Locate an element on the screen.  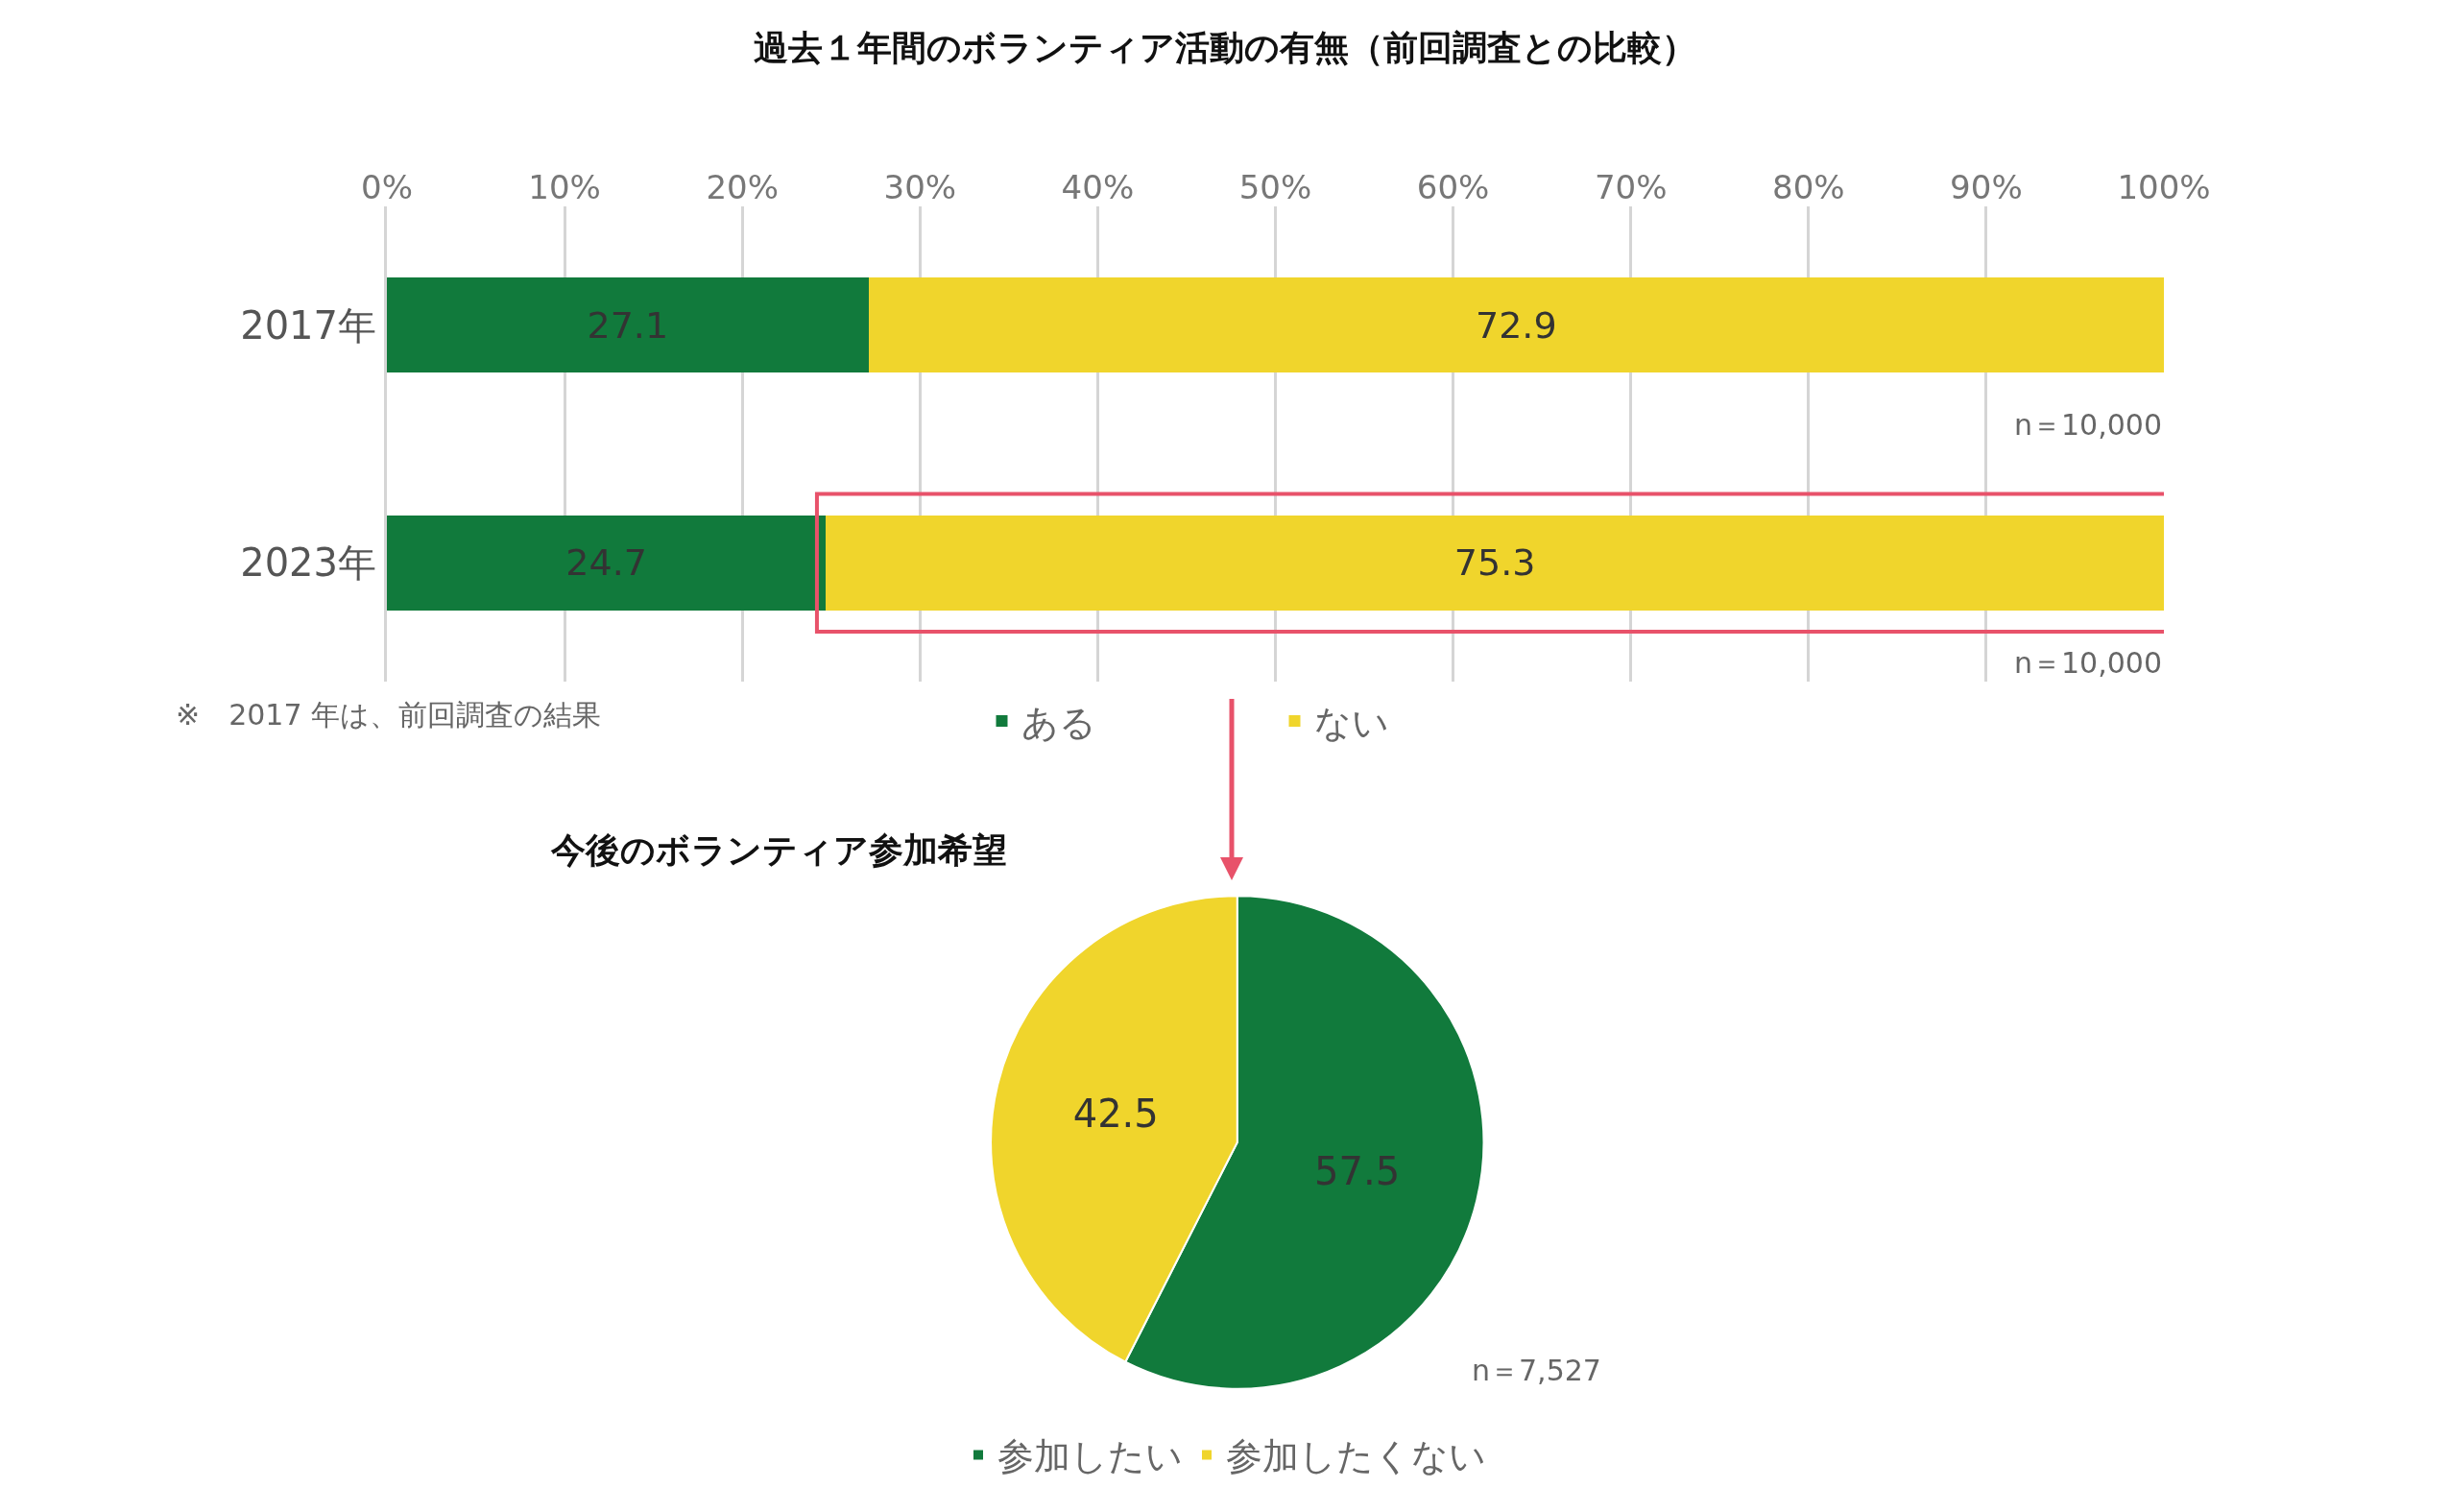
y-tick-label: 2017年 is located at coordinates (308, 325).